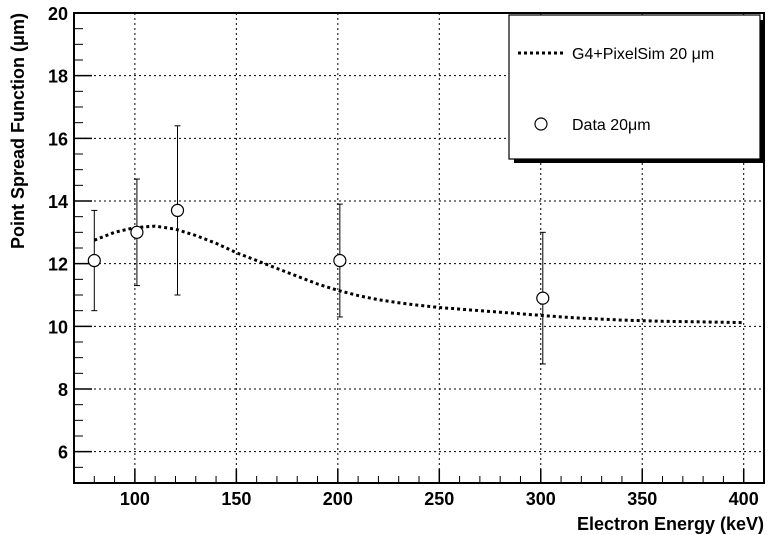 The height and width of the screenshot is (535, 770). Describe the element at coordinates (642, 499) in the screenshot. I see `x-tick-label: 350` at that location.